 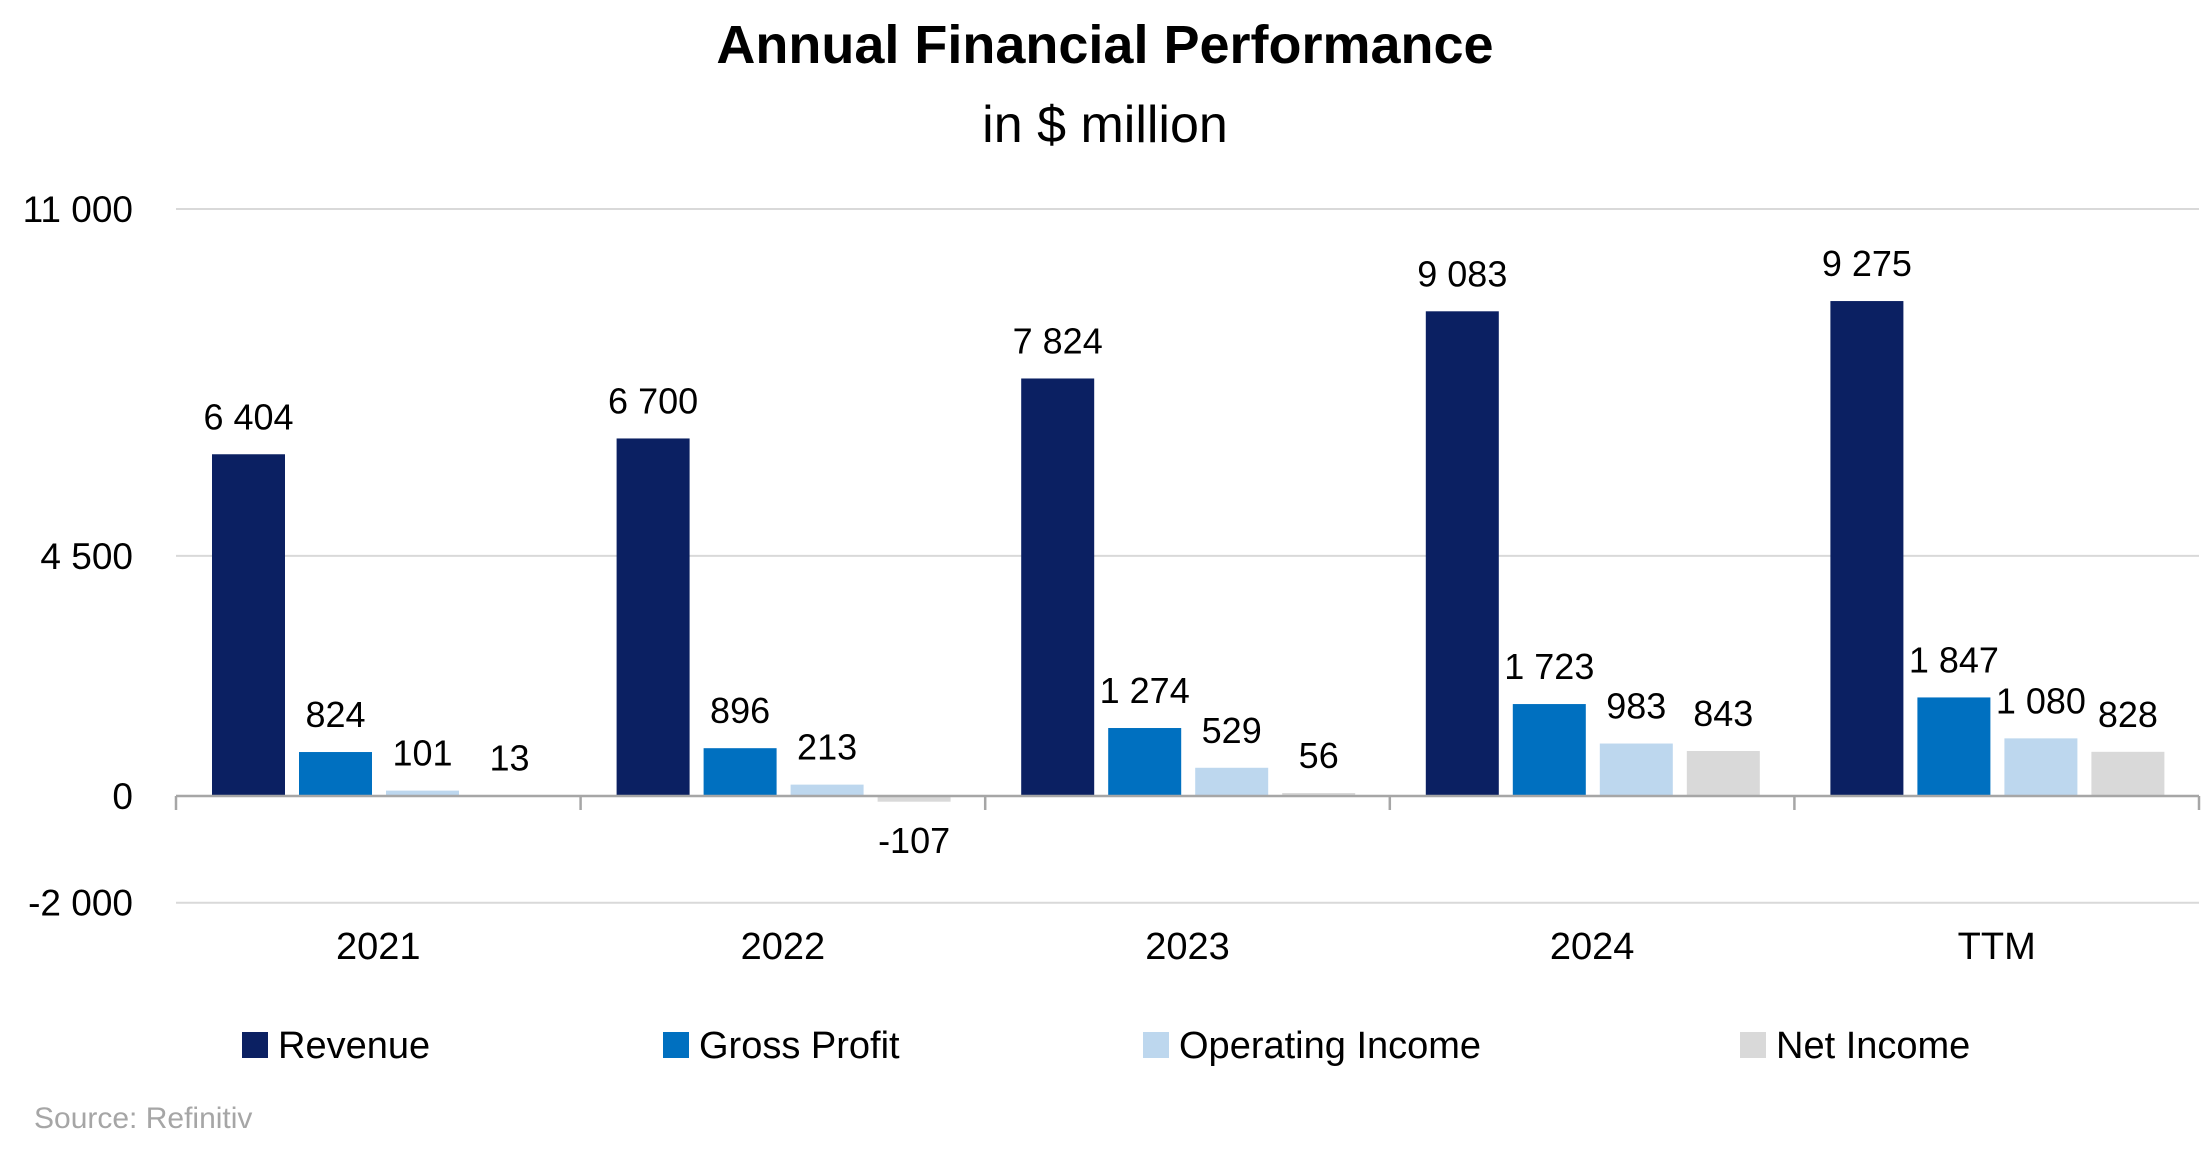 I want to click on x-tick-label: 2023, so click(x=1187, y=947).